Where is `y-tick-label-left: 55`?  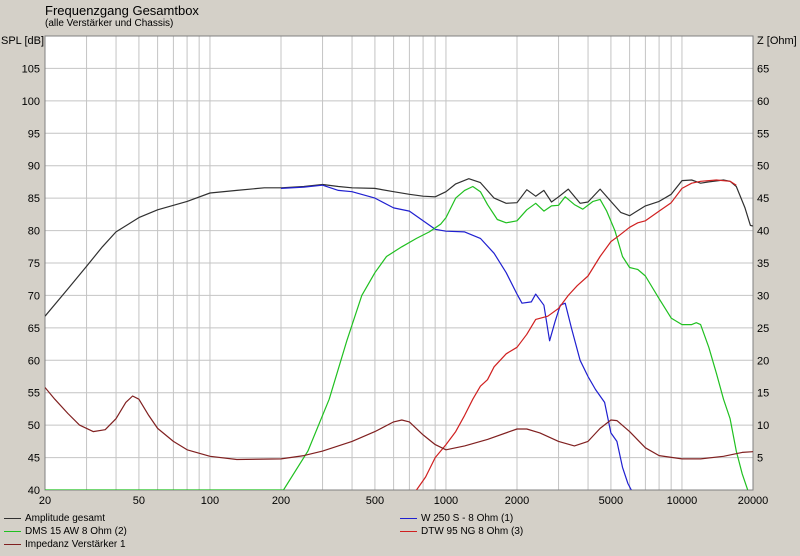
y-tick-label-left: 55 is located at coordinates (34, 394).